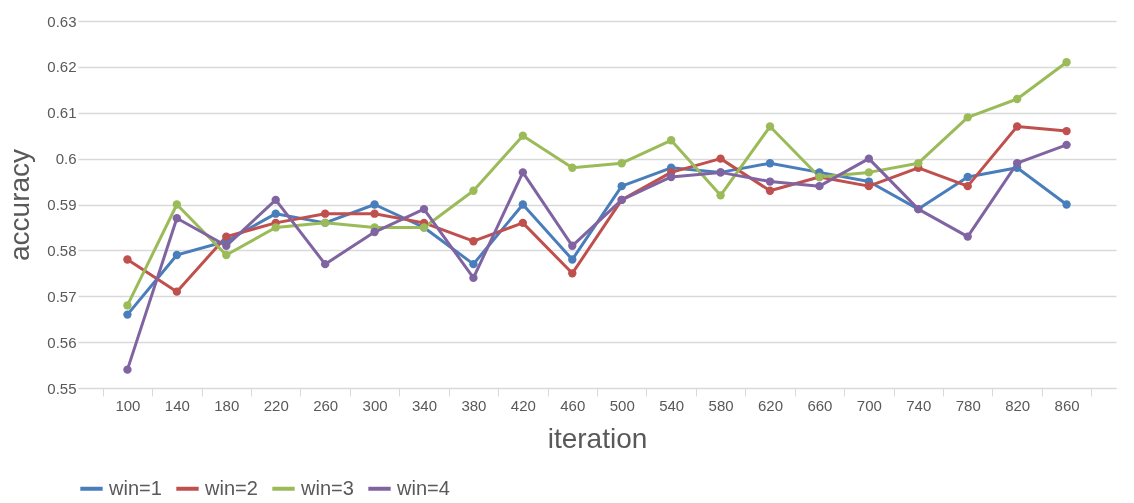  What do you see at coordinates (177, 405) in the screenshot?
I see `x-tick-label: 140` at bounding box center [177, 405].